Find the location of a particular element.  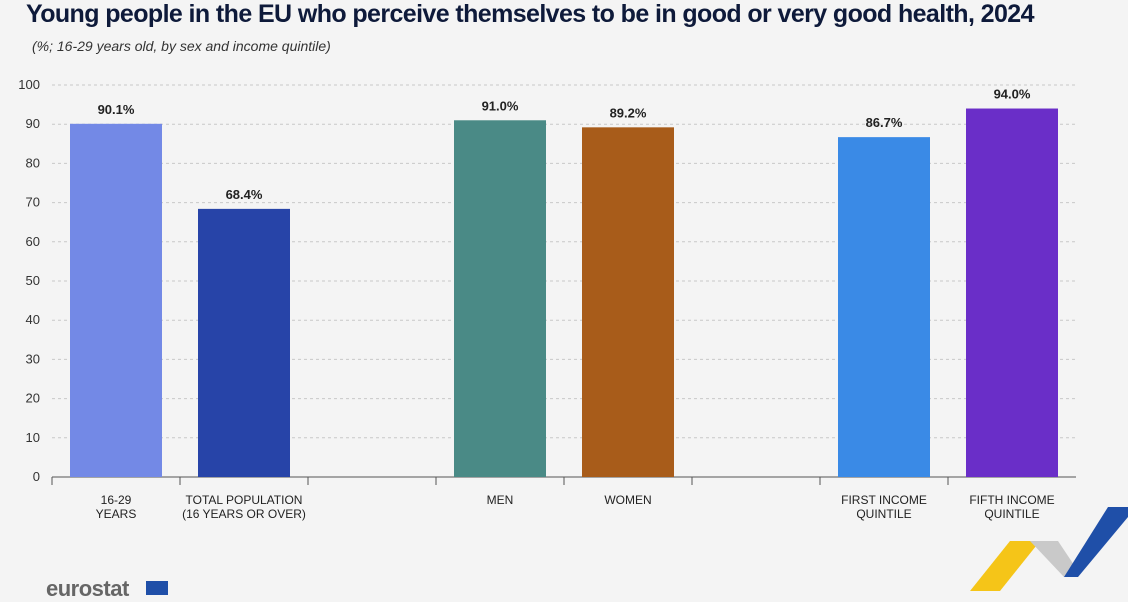

y-tick-label: 90 is located at coordinates (33, 123).